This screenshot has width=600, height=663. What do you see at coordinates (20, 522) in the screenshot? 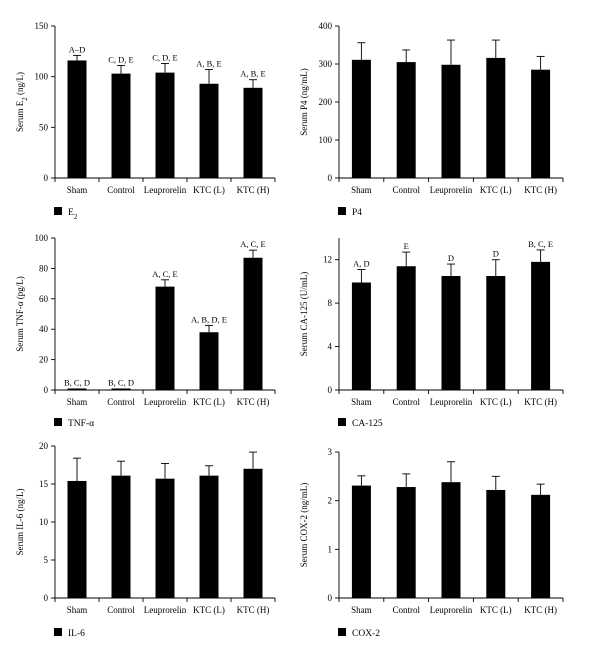
I see `y-axis-label: Serum IL-6 (ng/L)` at bounding box center [20, 522].